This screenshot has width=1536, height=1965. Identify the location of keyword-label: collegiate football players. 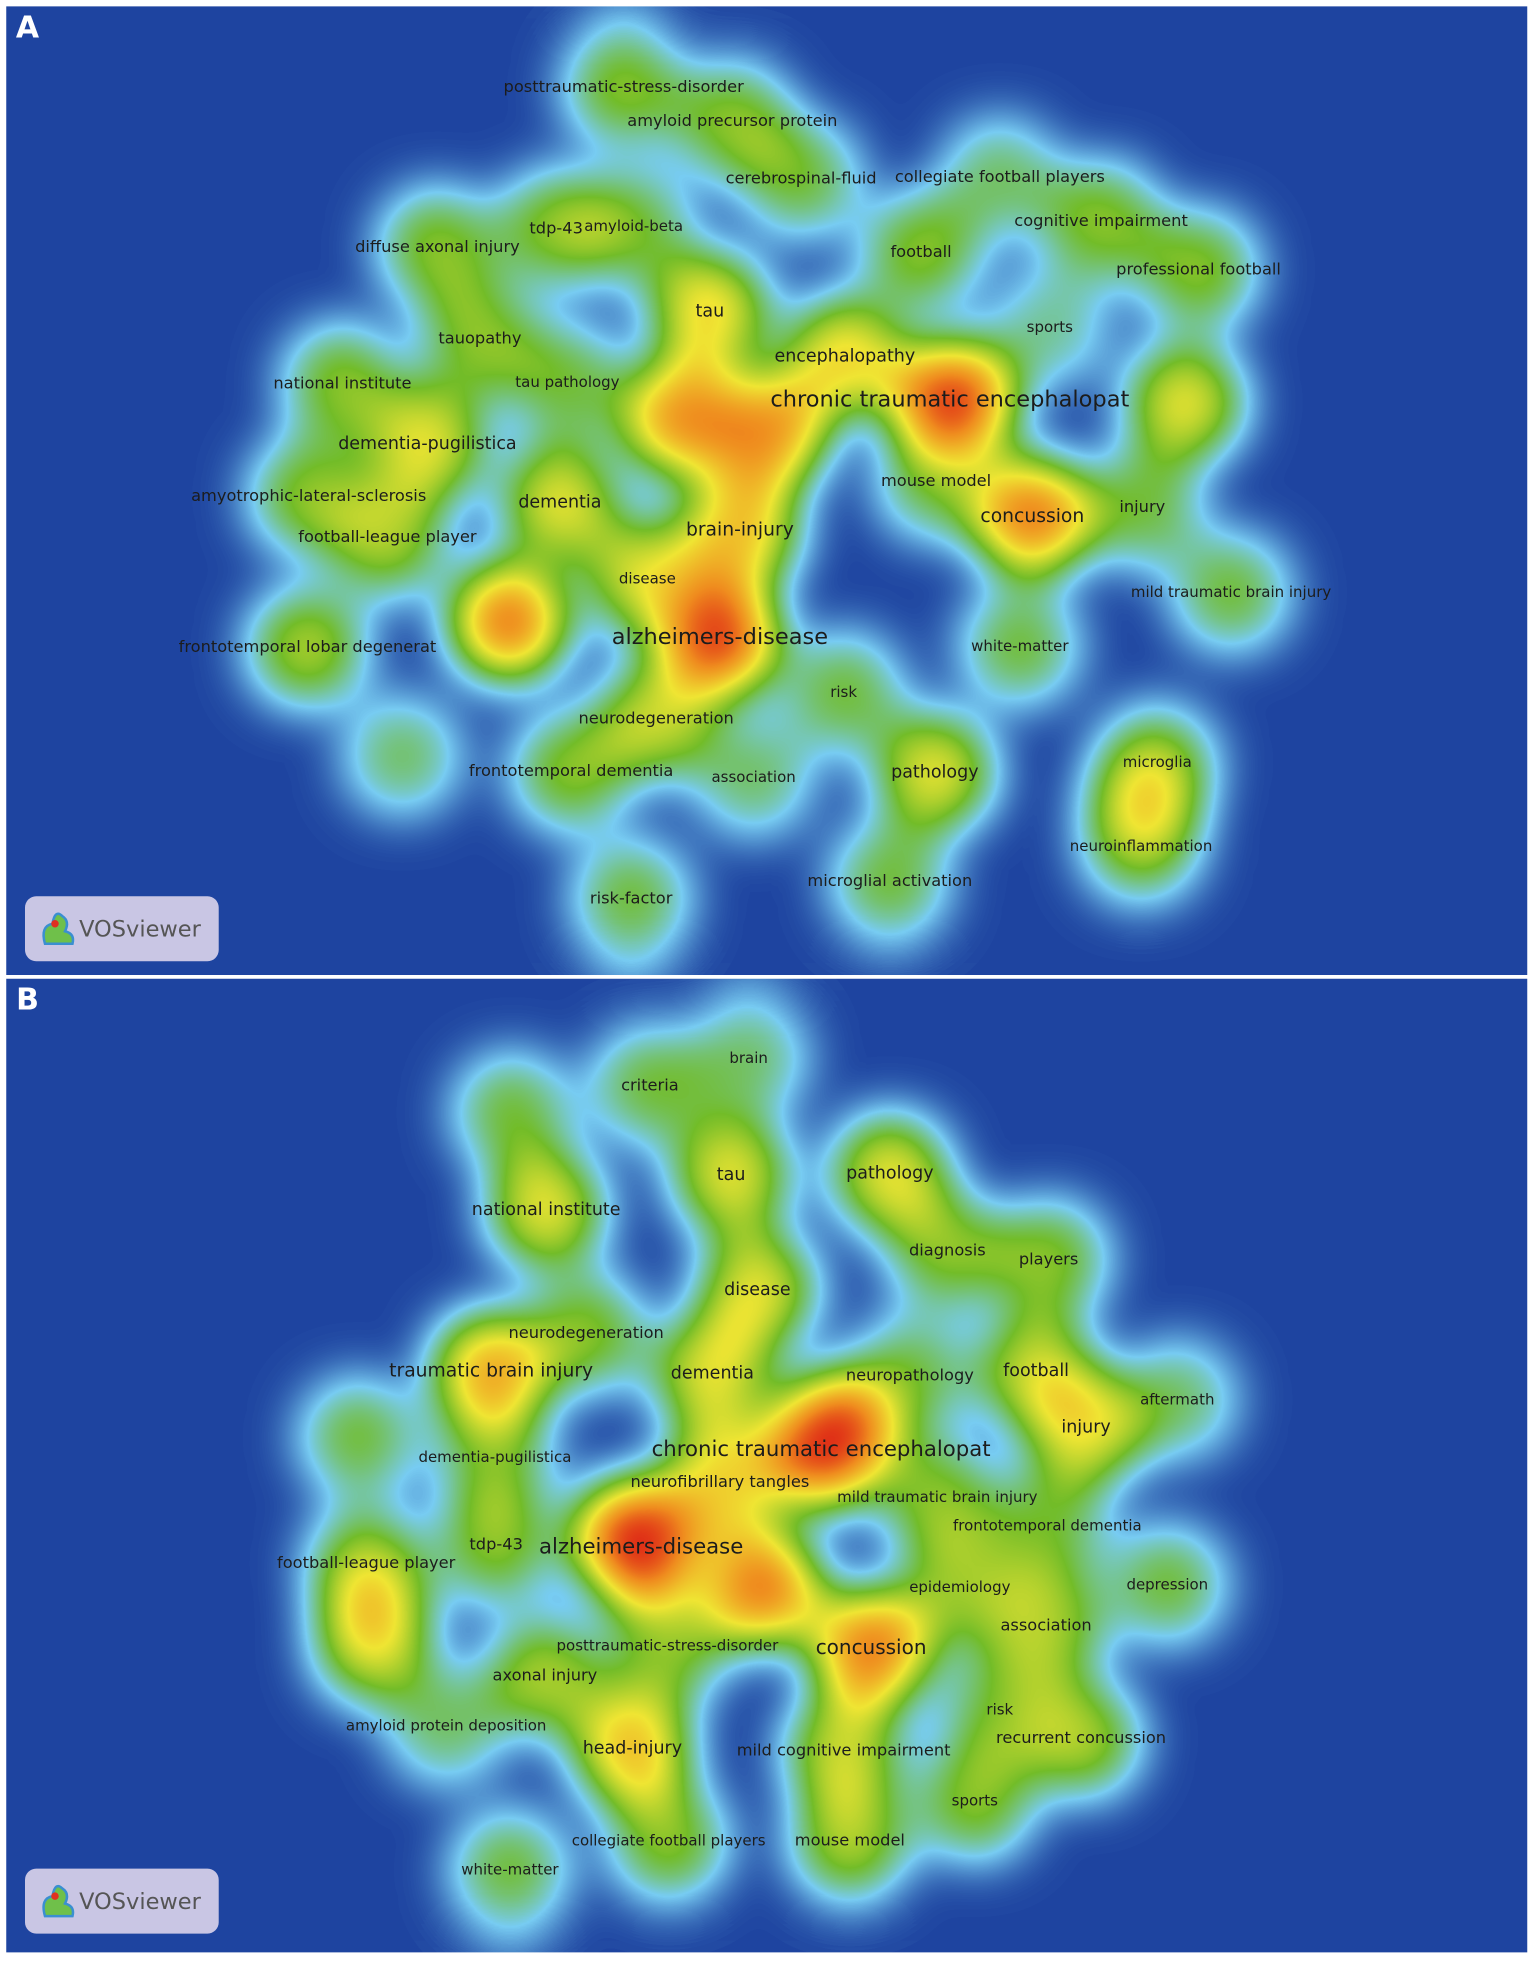
(669, 1841).